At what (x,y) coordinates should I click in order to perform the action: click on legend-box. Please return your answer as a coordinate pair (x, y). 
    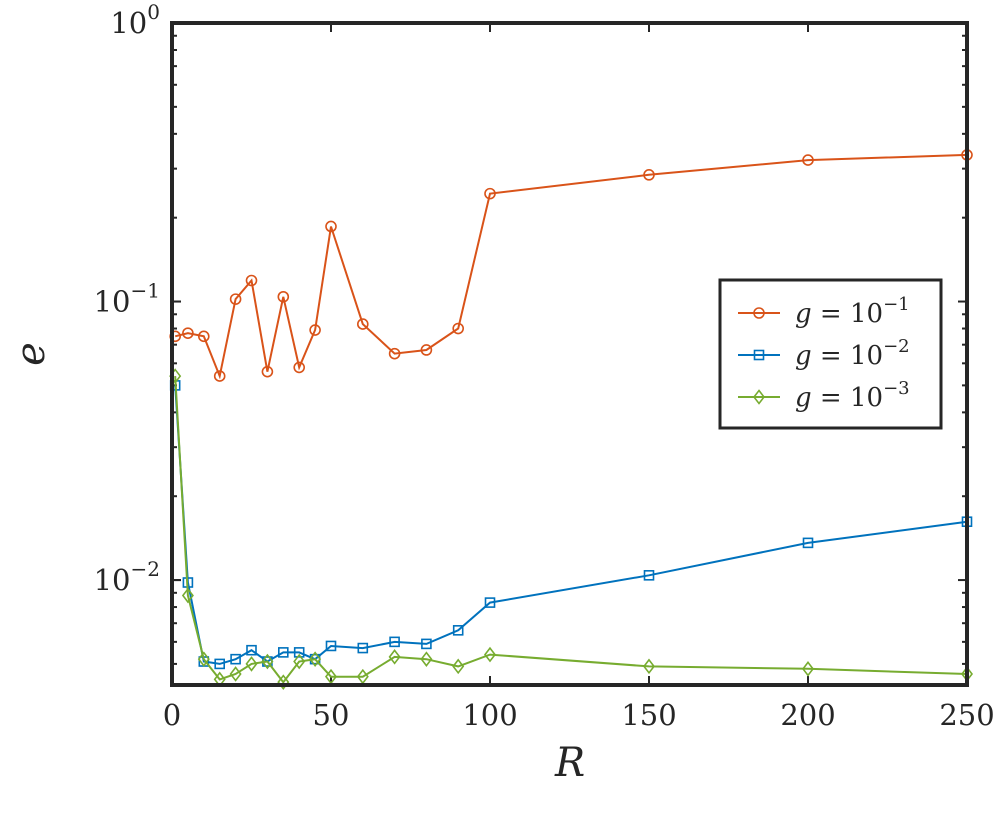
    Looking at the image, I should click on (830, 354).